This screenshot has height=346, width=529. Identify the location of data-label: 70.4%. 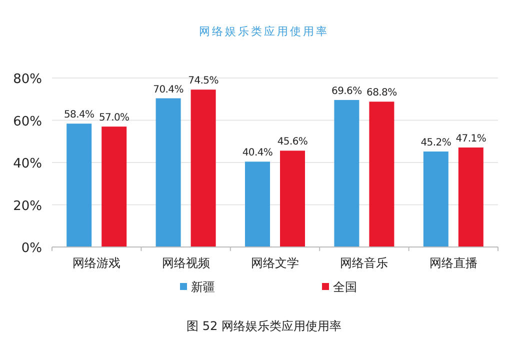
(168, 90).